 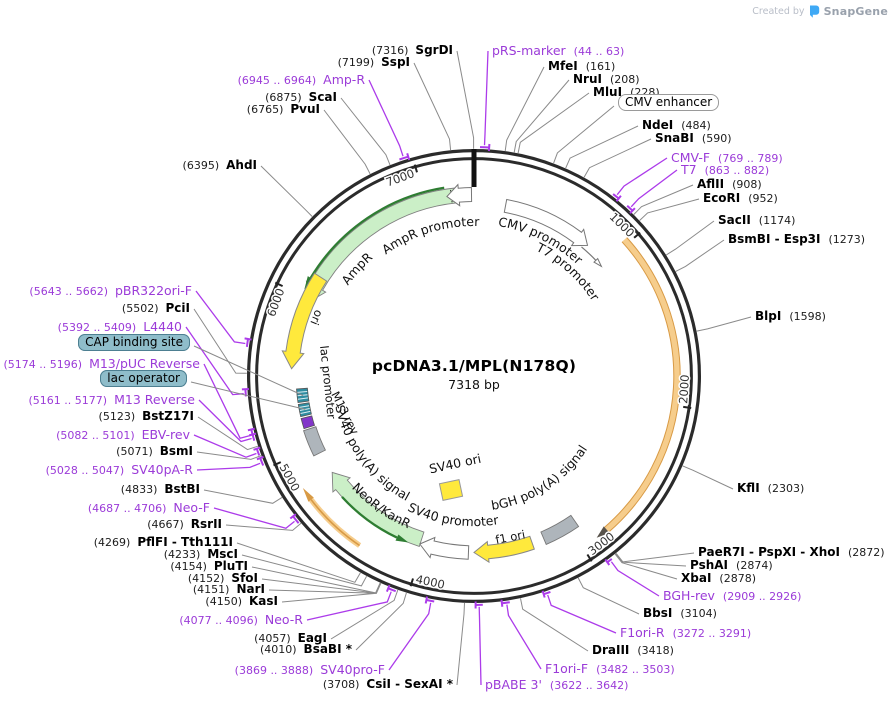 I want to click on callout-kfli: KflI (2303), so click(x=770, y=489).